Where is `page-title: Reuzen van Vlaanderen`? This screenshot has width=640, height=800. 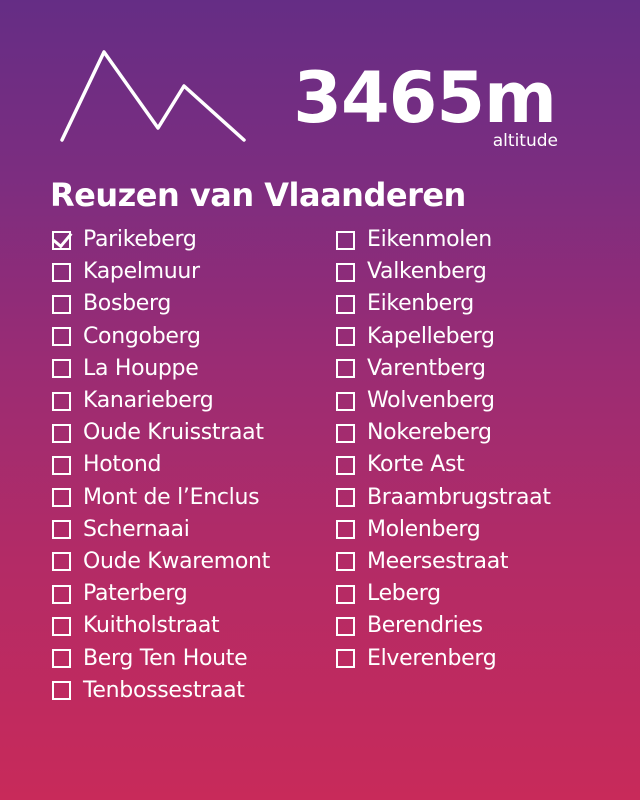
page-title: Reuzen van Vlaanderen is located at coordinates (258, 195).